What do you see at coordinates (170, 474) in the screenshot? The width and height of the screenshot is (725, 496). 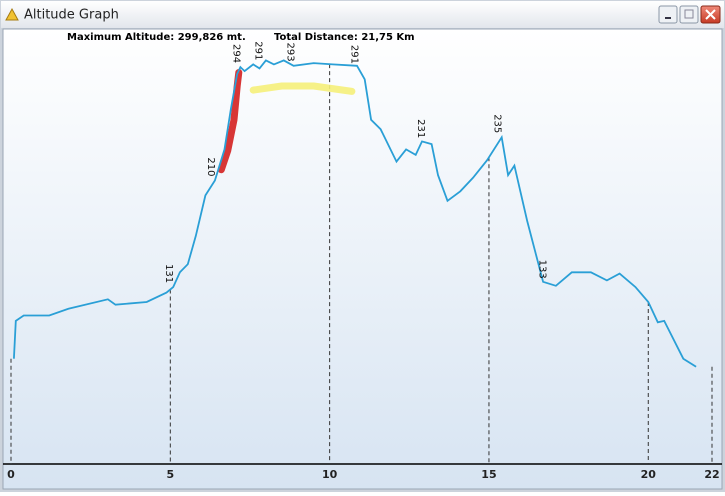 I see `x-tick-label: 5` at bounding box center [170, 474].